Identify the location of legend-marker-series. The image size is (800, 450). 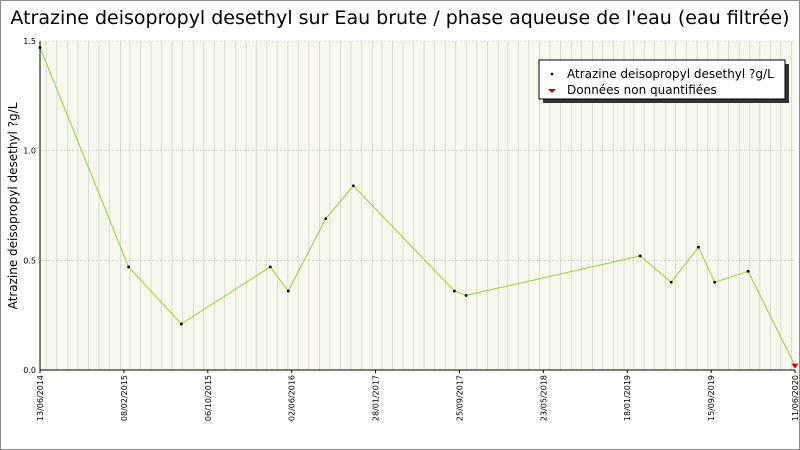
(552, 74).